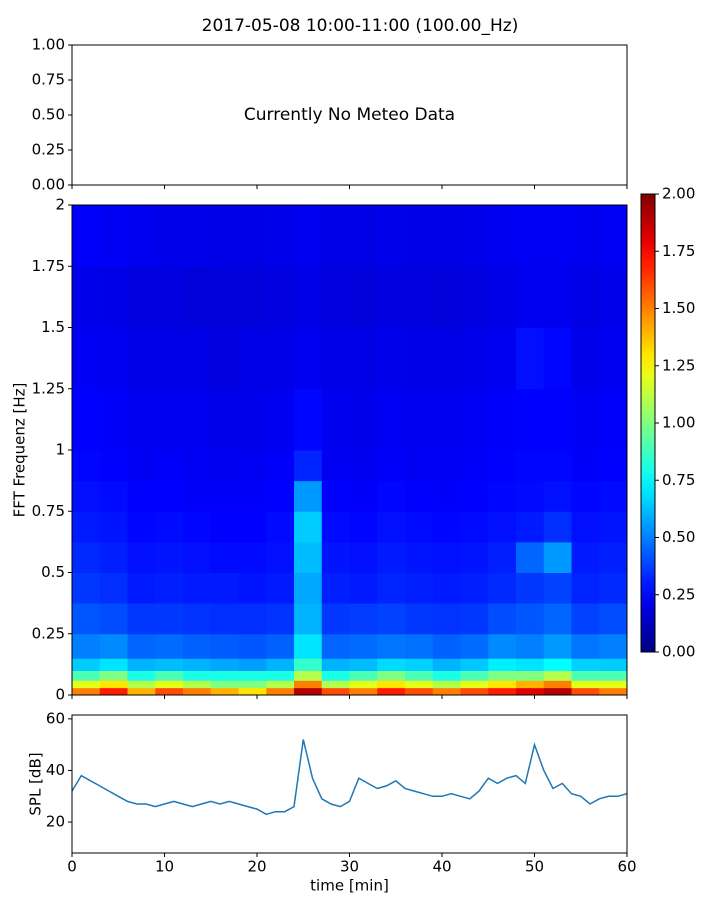 The width and height of the screenshot is (720, 900). What do you see at coordinates (534, 867) in the screenshot?
I see `x-tick-label: 50` at bounding box center [534, 867].